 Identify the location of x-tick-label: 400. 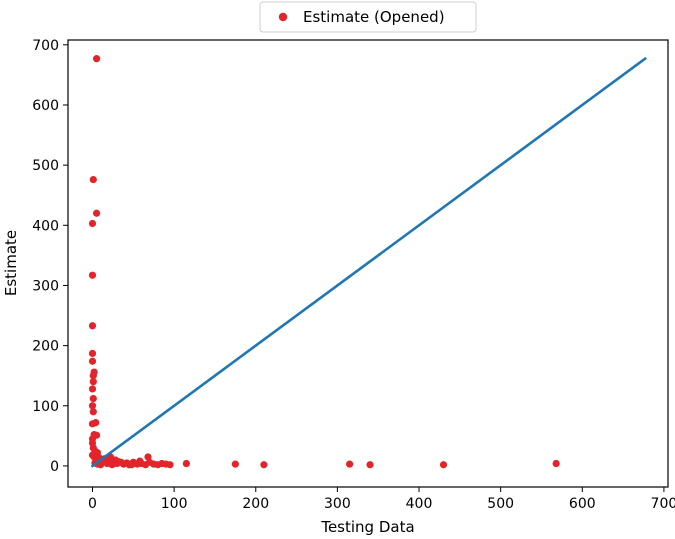
(419, 504).